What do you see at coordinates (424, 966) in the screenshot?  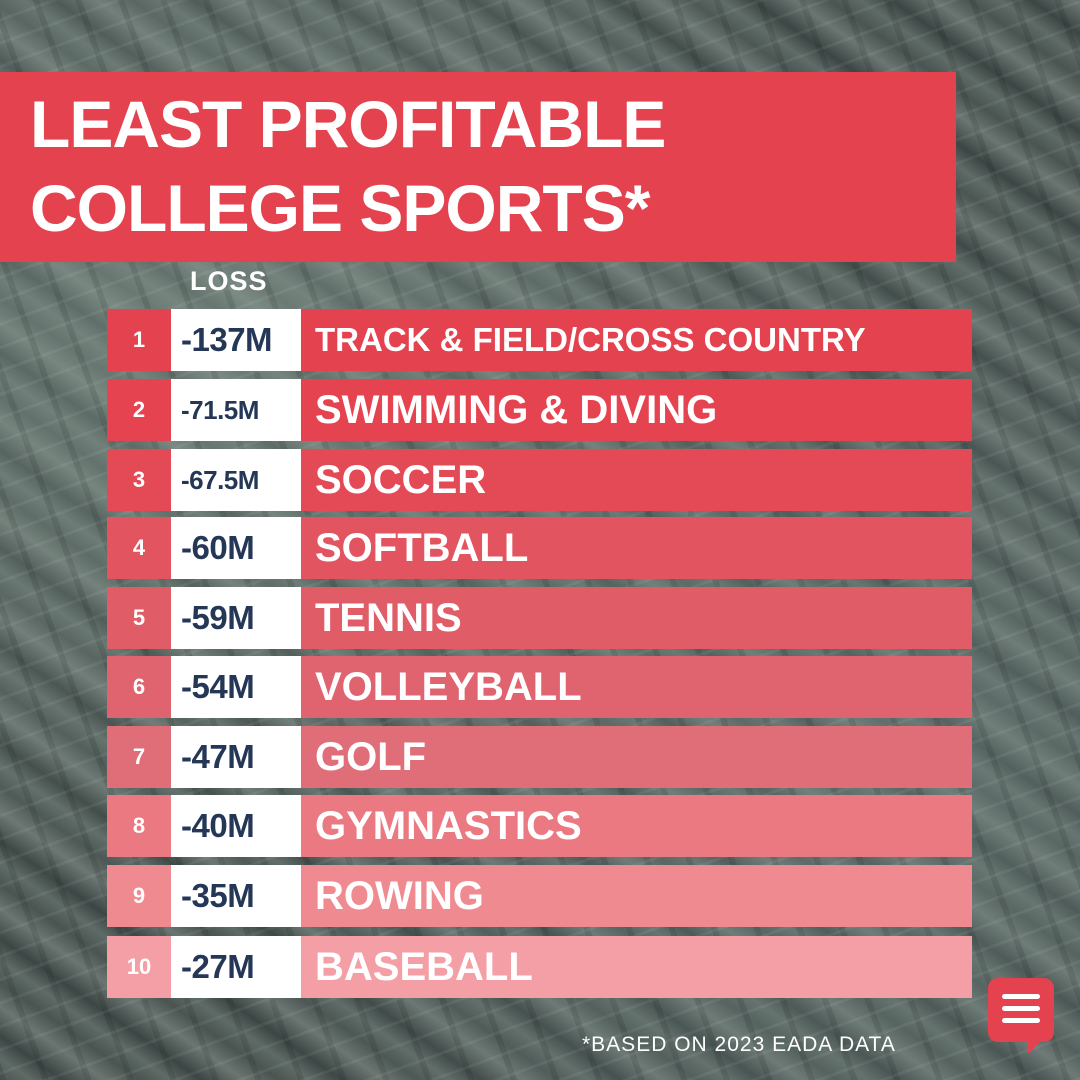 I see `sport-name: BASEBALL` at bounding box center [424, 966].